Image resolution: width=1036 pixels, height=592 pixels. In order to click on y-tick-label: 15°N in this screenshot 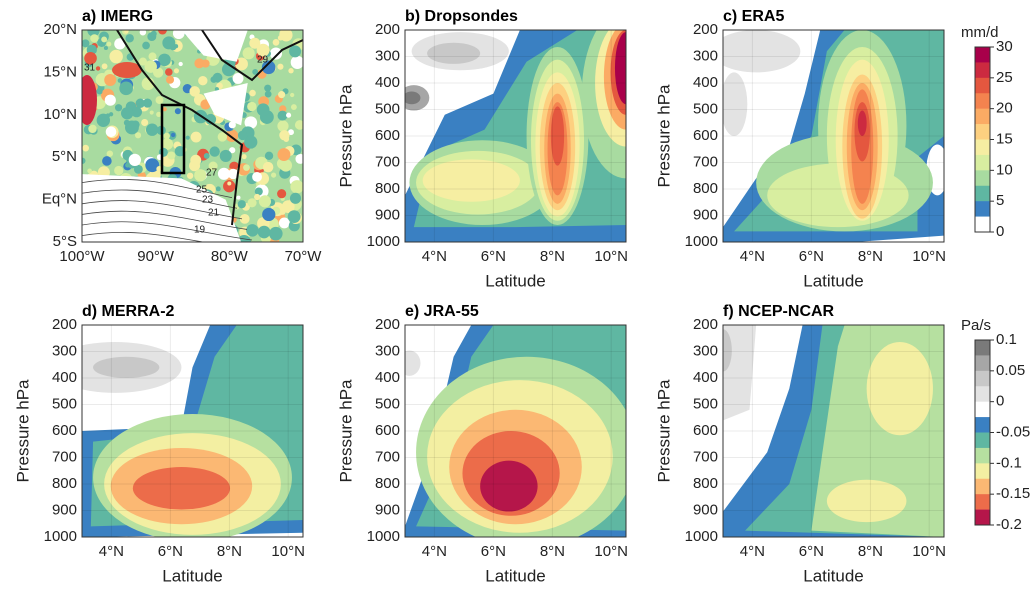, I will do `click(60, 71)`.